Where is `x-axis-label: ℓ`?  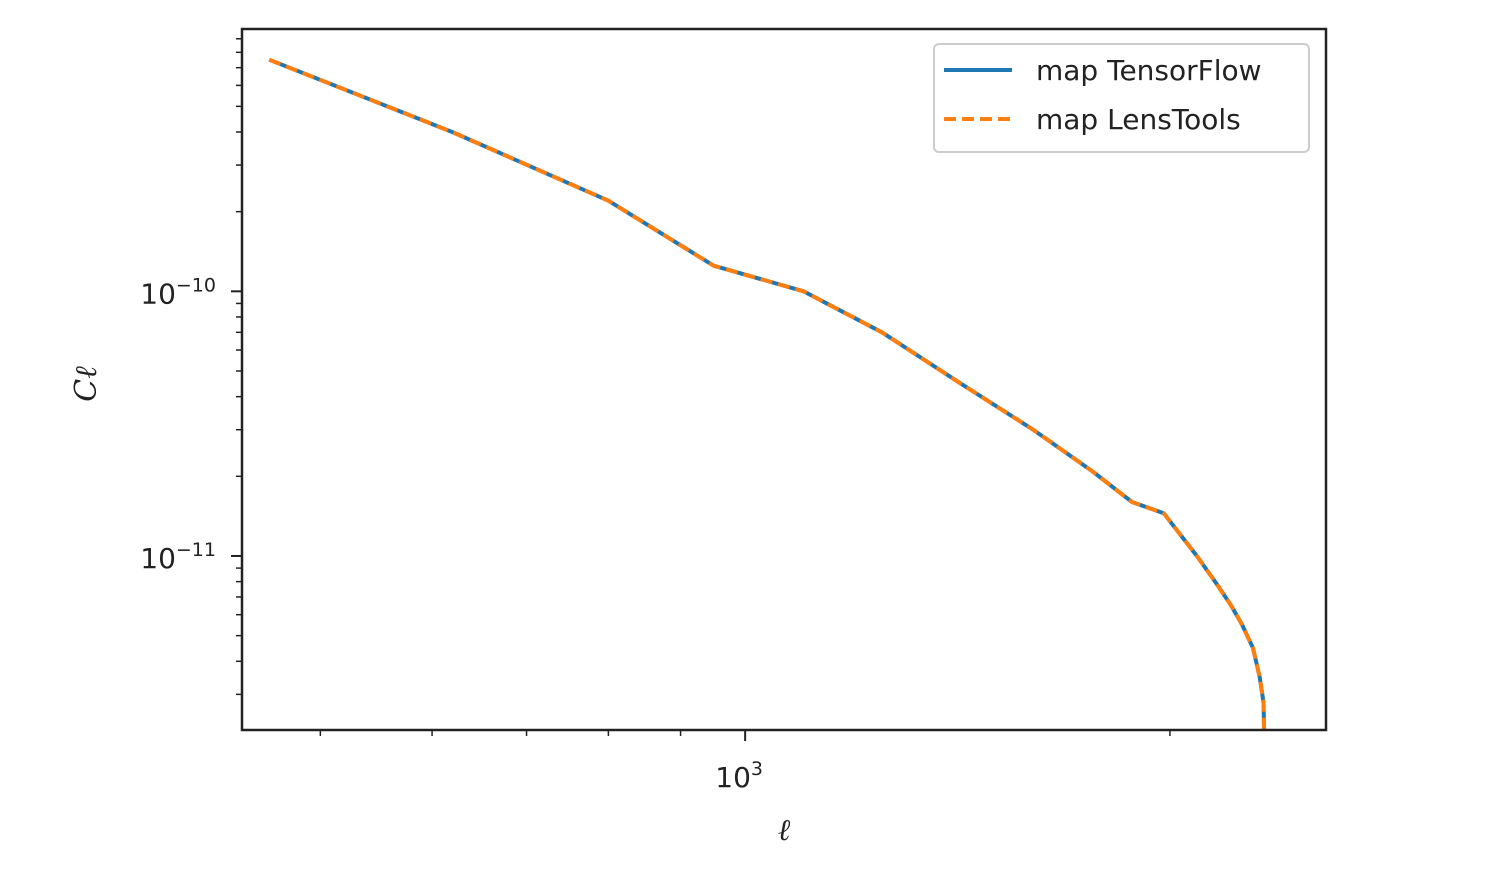
x-axis-label: ℓ is located at coordinates (784, 830).